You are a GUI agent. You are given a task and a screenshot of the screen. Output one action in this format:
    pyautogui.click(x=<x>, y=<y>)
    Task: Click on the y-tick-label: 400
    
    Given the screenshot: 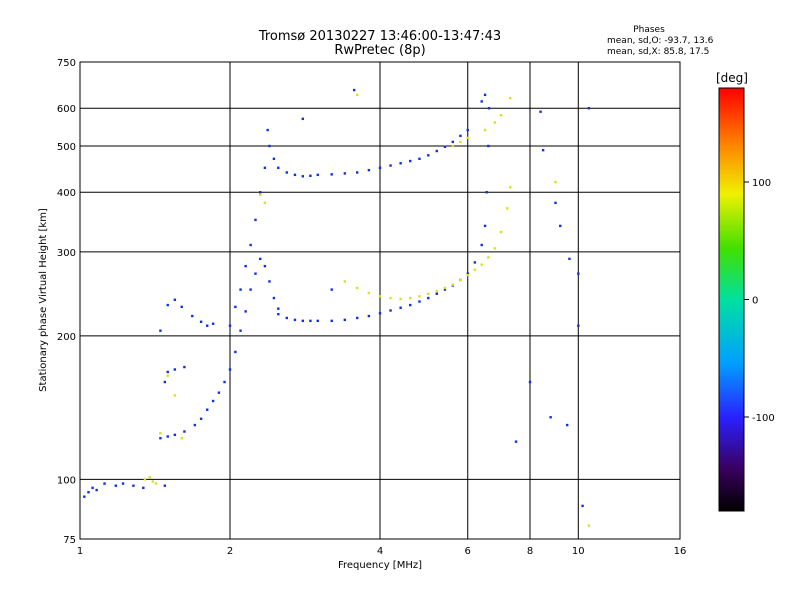 What is the action you would take?
    pyautogui.click(x=66, y=193)
    